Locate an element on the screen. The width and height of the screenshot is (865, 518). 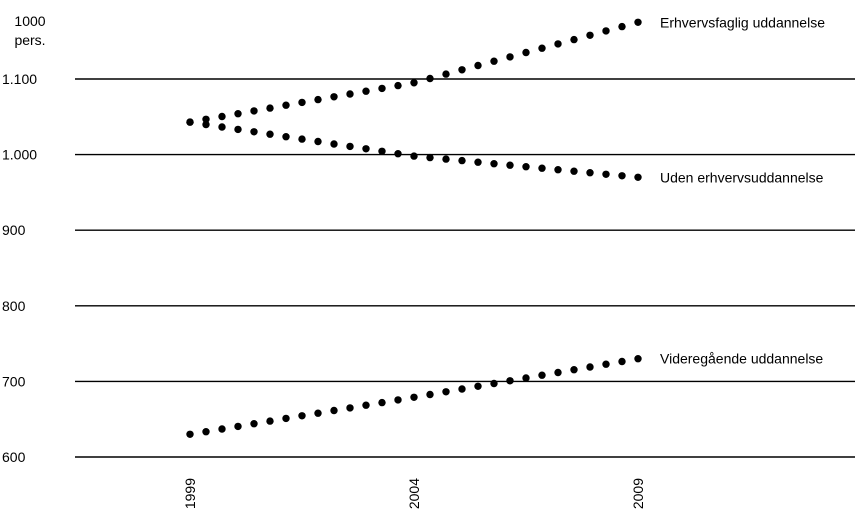
y-tick-label: 600 is located at coordinates (14, 457).